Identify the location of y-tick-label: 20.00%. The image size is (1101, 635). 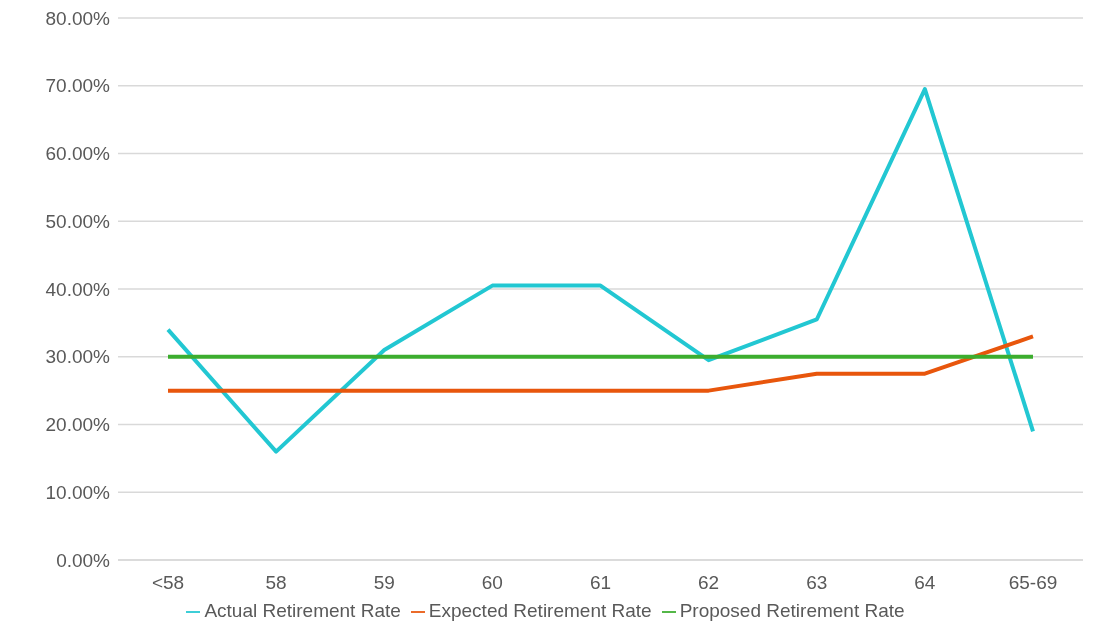
(78, 425).